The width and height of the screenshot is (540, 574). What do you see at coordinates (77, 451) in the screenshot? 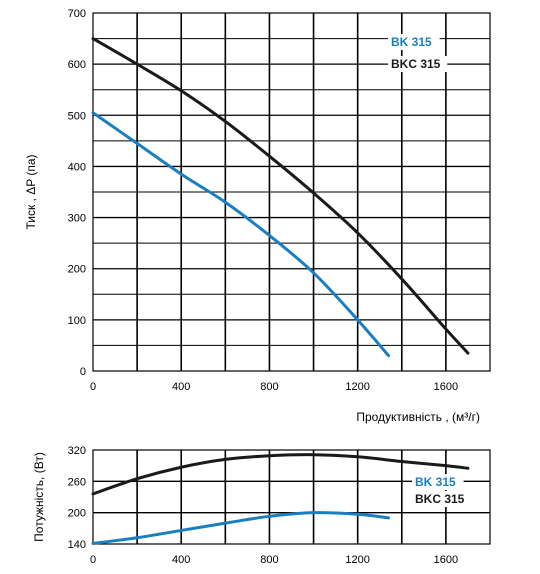
I see `y-tick-label: 320` at bounding box center [77, 451].